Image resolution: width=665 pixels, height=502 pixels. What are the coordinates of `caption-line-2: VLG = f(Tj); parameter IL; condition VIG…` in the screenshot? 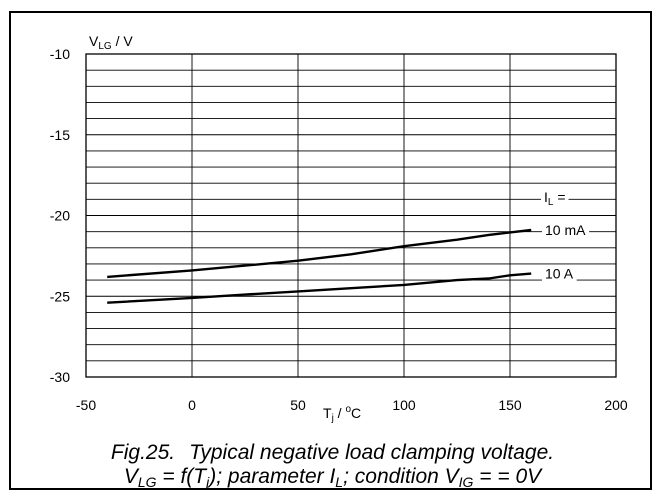 It's located at (332, 477).